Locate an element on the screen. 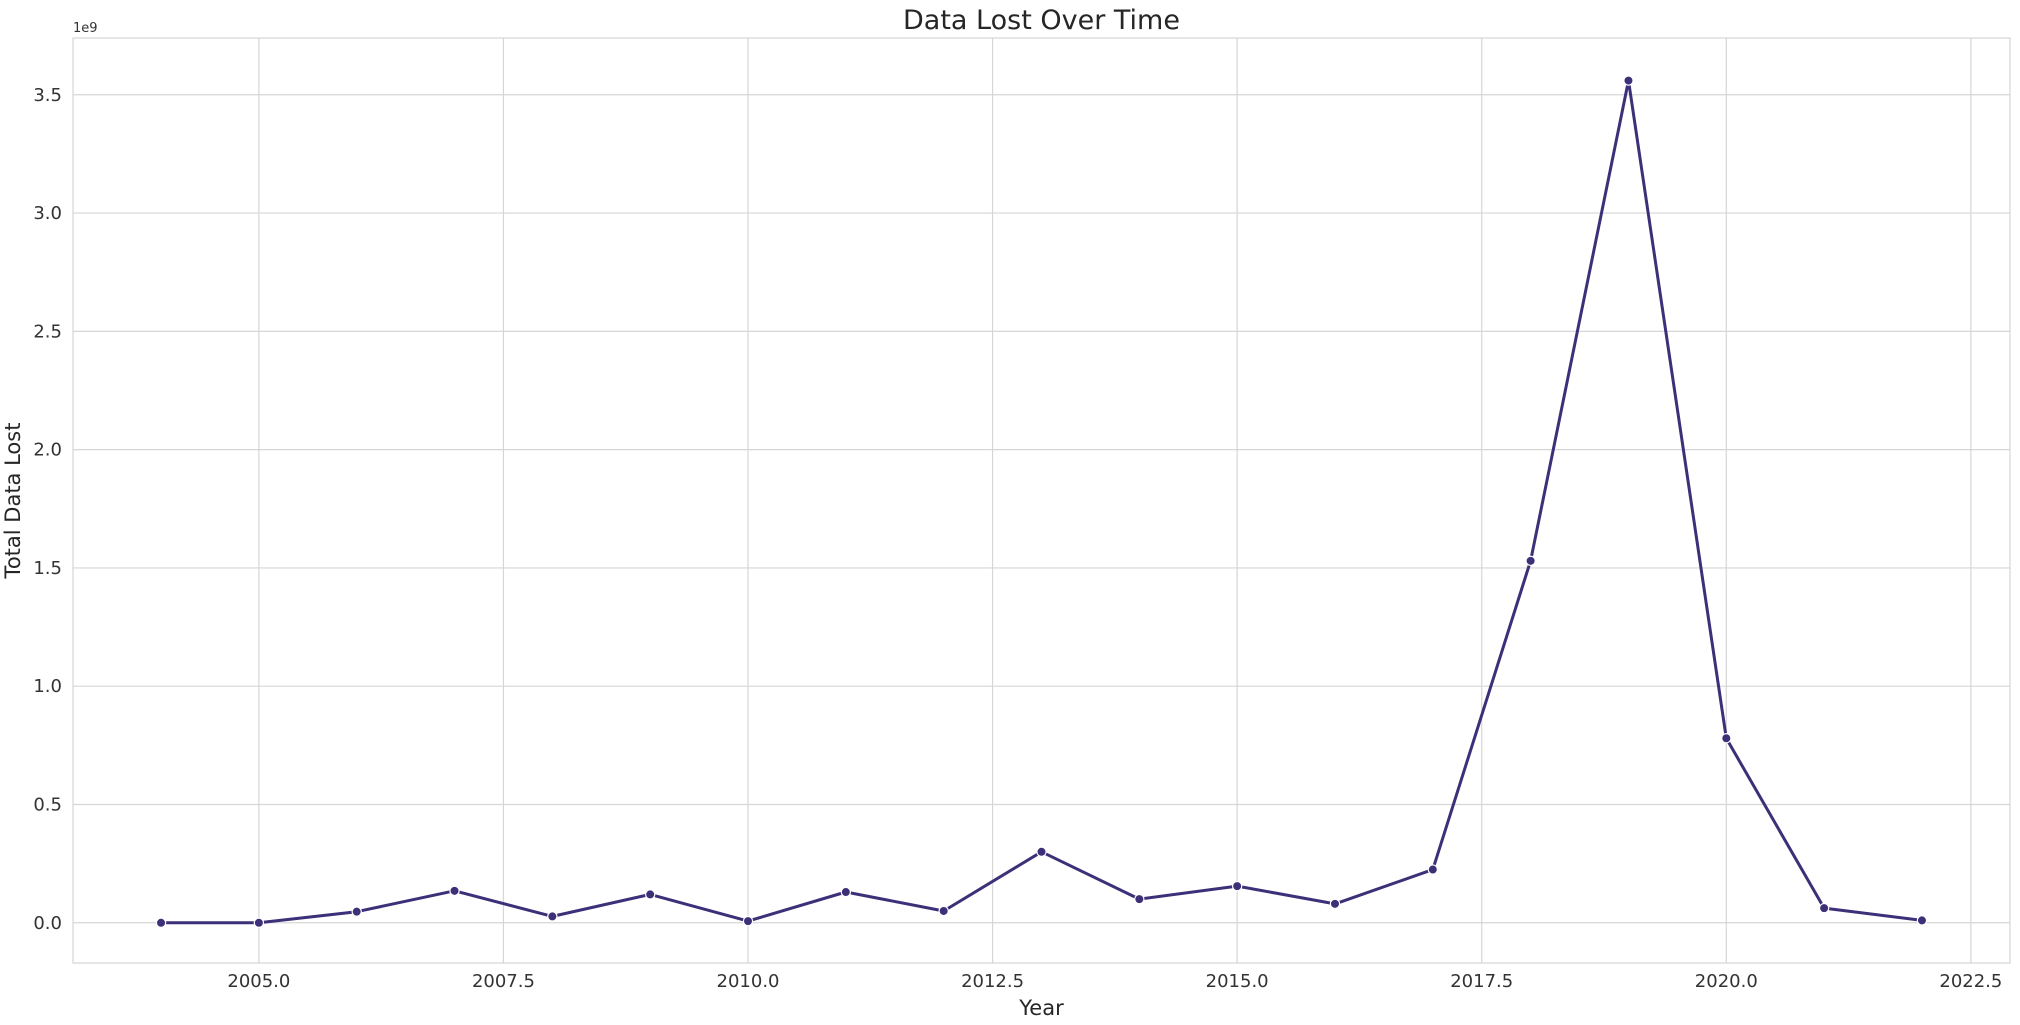 The width and height of the screenshot is (2020, 1025). y-tick-label: 3.5 is located at coordinates (47, 95).